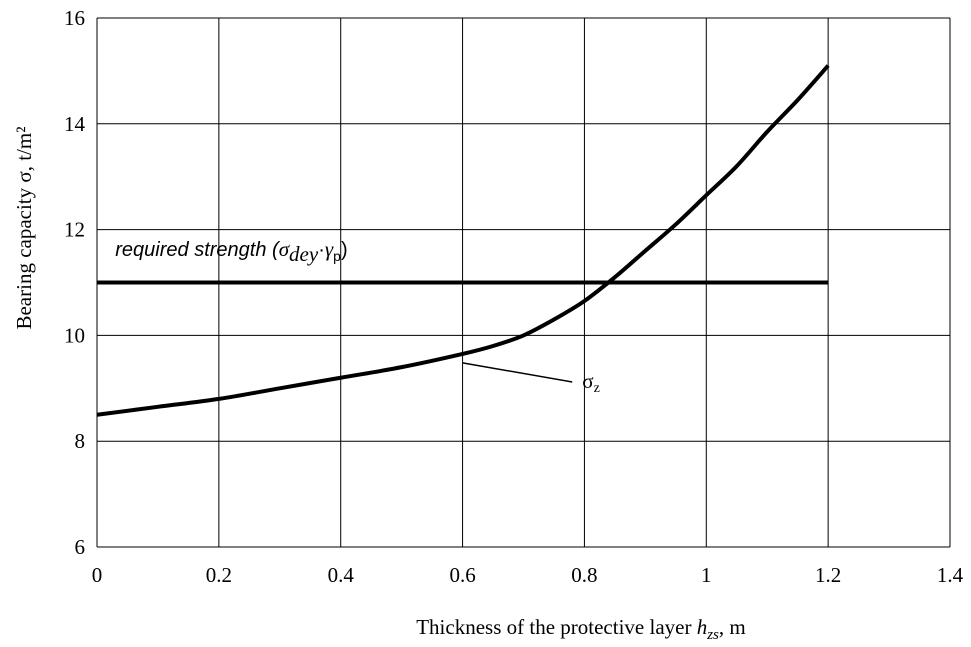  Describe the element at coordinates (528, 575) in the screenshot. I see `x-axis-tick-labels: 0 0.2 0.4 0.6 0.8 1 1.2 1.4` at that location.